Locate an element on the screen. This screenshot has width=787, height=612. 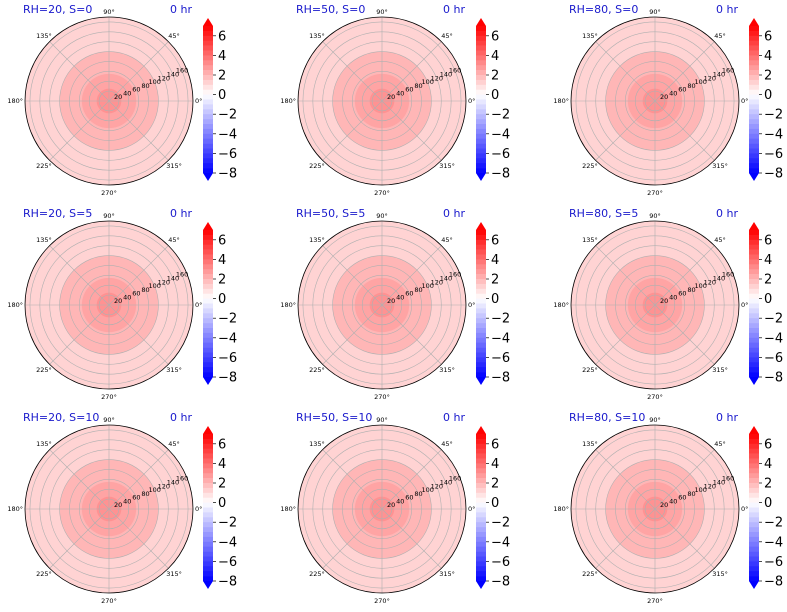
colorbar-tick-label: 4 is located at coordinates (768, 464).